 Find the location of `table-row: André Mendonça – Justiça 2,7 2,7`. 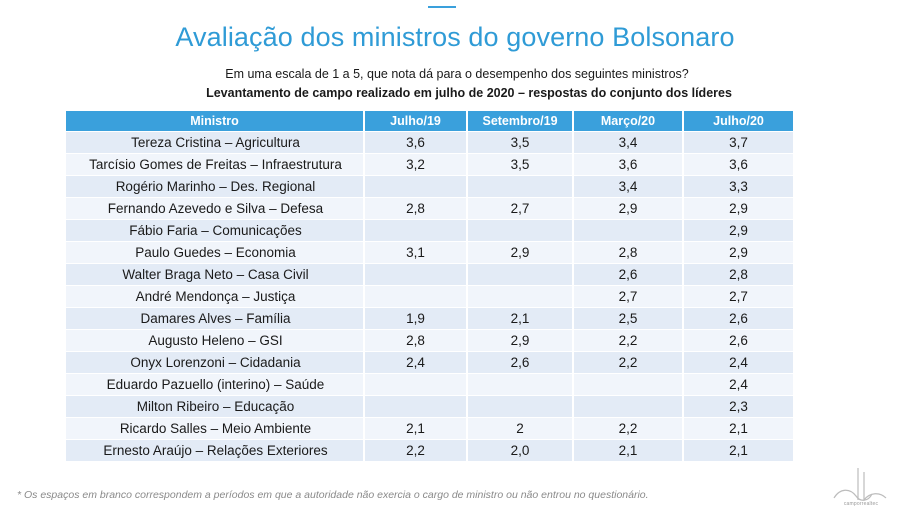

table-row: André Mendonça – Justiça 2,7 2,7 is located at coordinates (429, 295).